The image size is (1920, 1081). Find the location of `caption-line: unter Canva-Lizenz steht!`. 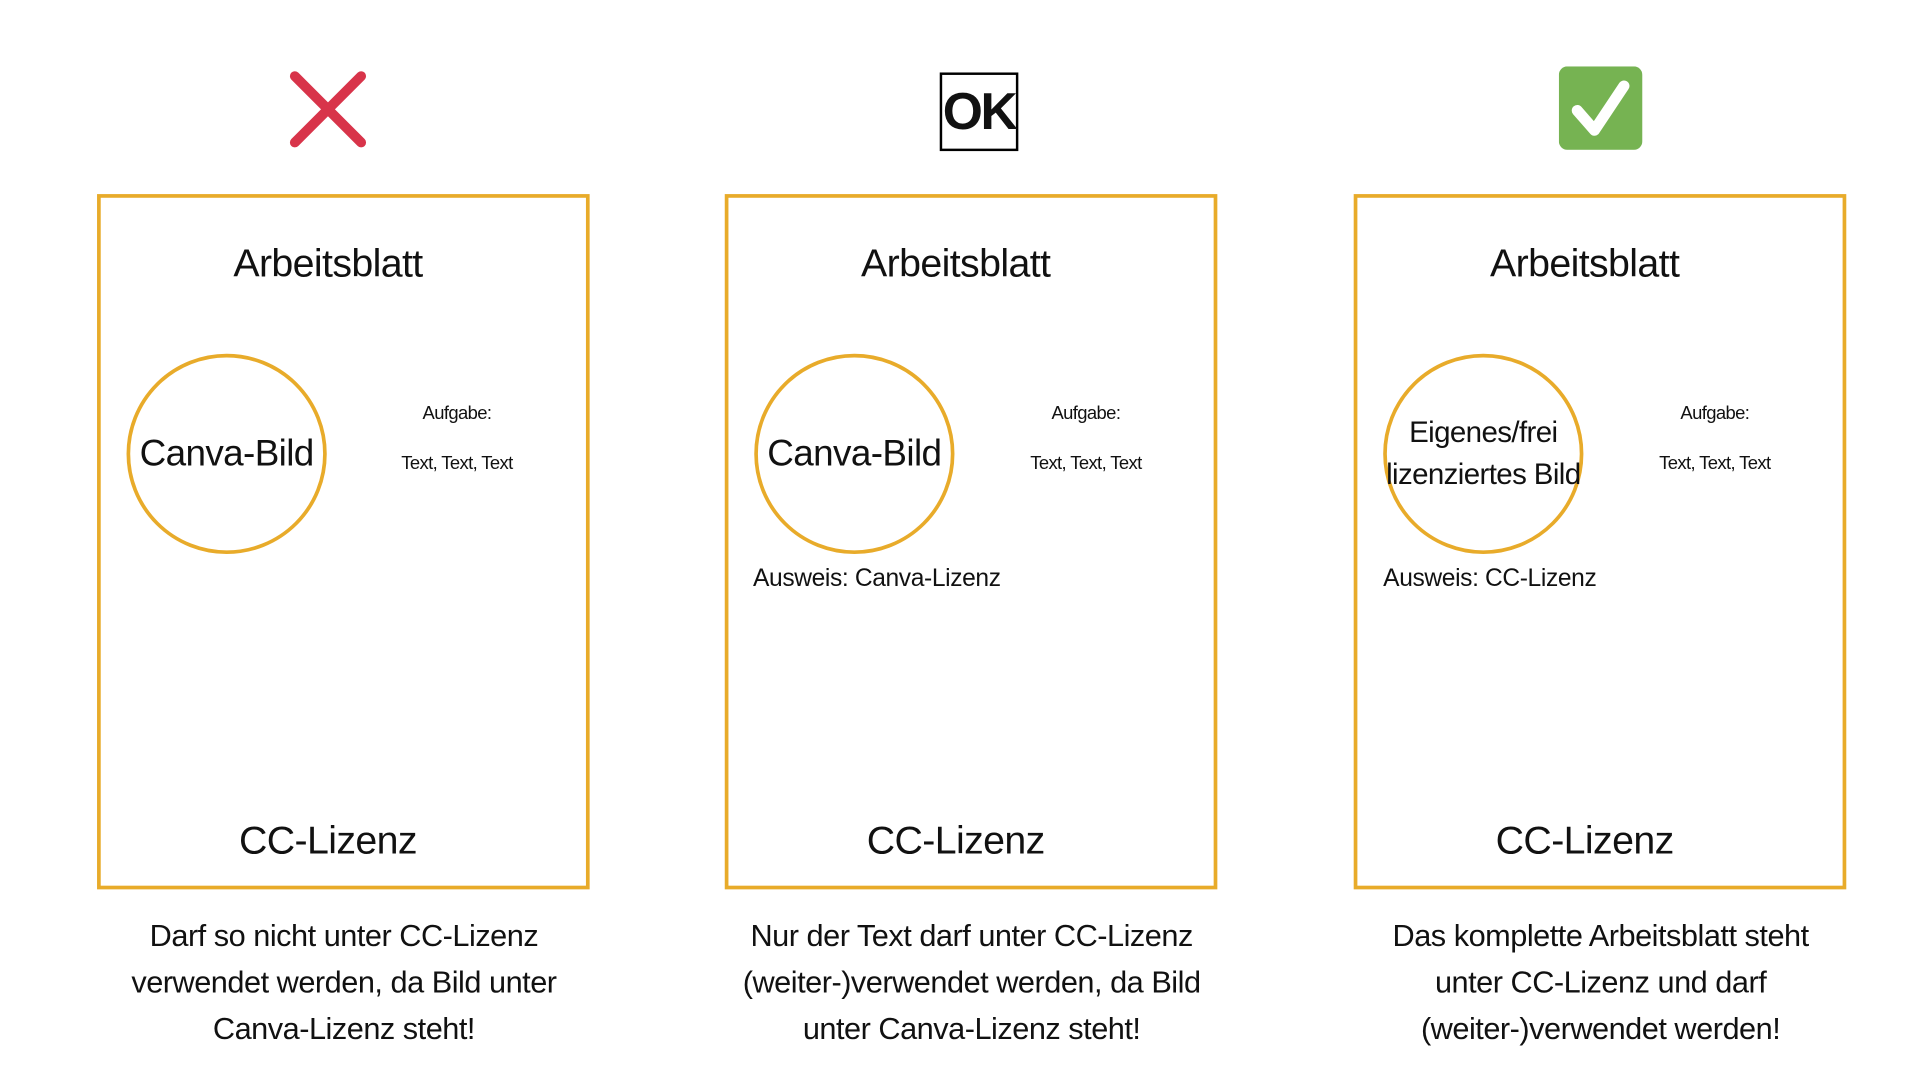

caption-line: unter Canva-Lizenz steht! is located at coordinates (971, 1029).